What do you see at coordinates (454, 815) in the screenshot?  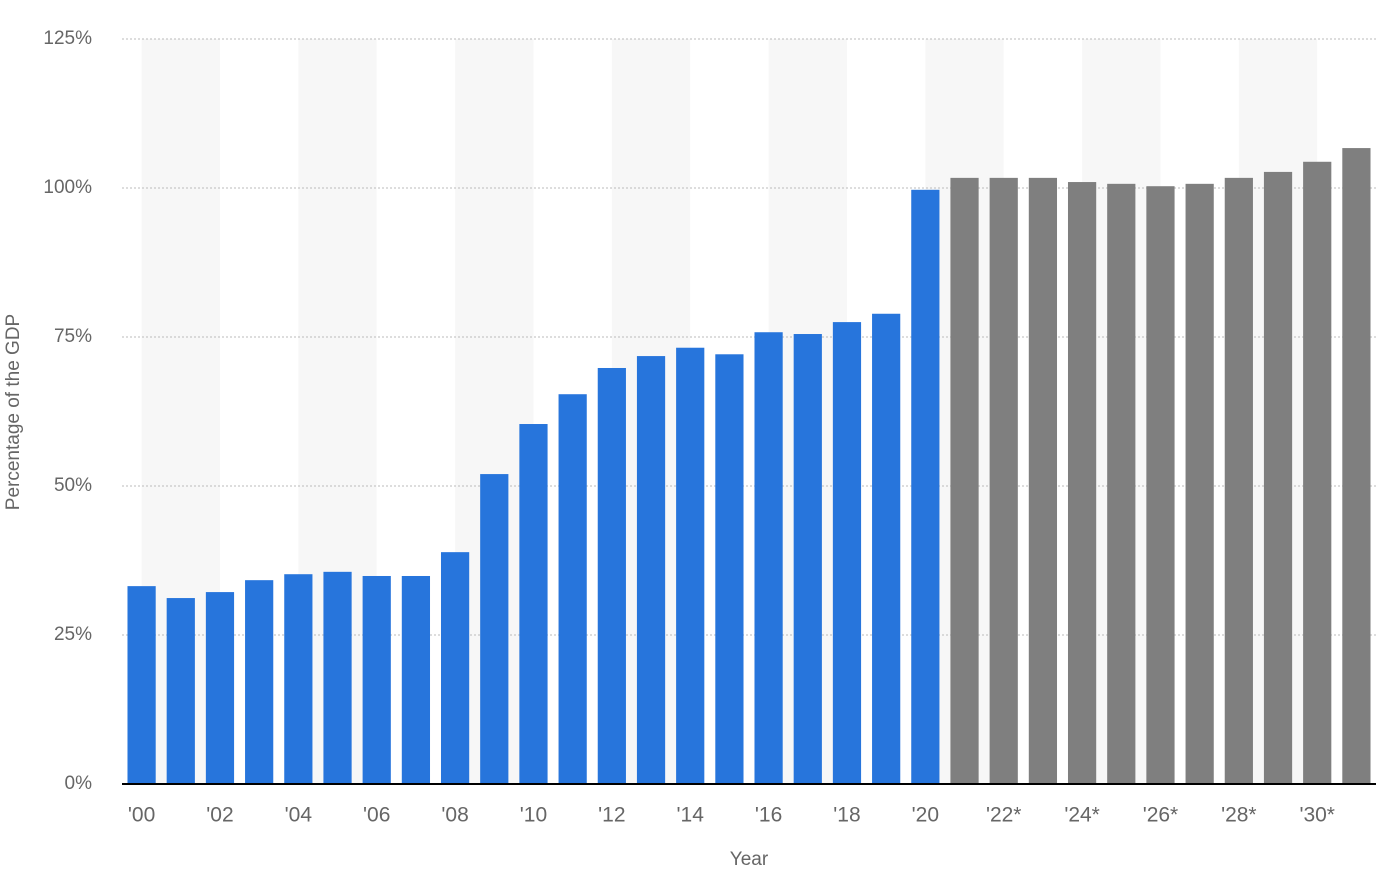 I see `x-tick-label: '08` at bounding box center [454, 815].